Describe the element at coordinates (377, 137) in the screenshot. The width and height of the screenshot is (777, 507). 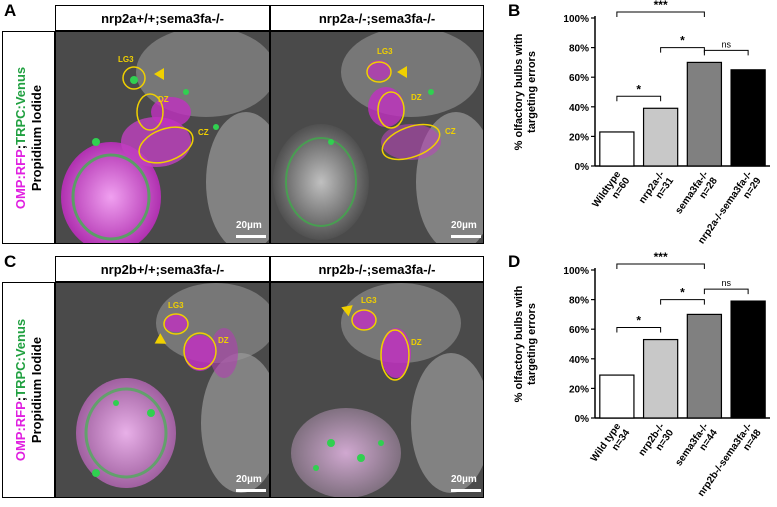
I see `panel-a-micrograph-right: LG3 DZ CZ 20µm` at that location.